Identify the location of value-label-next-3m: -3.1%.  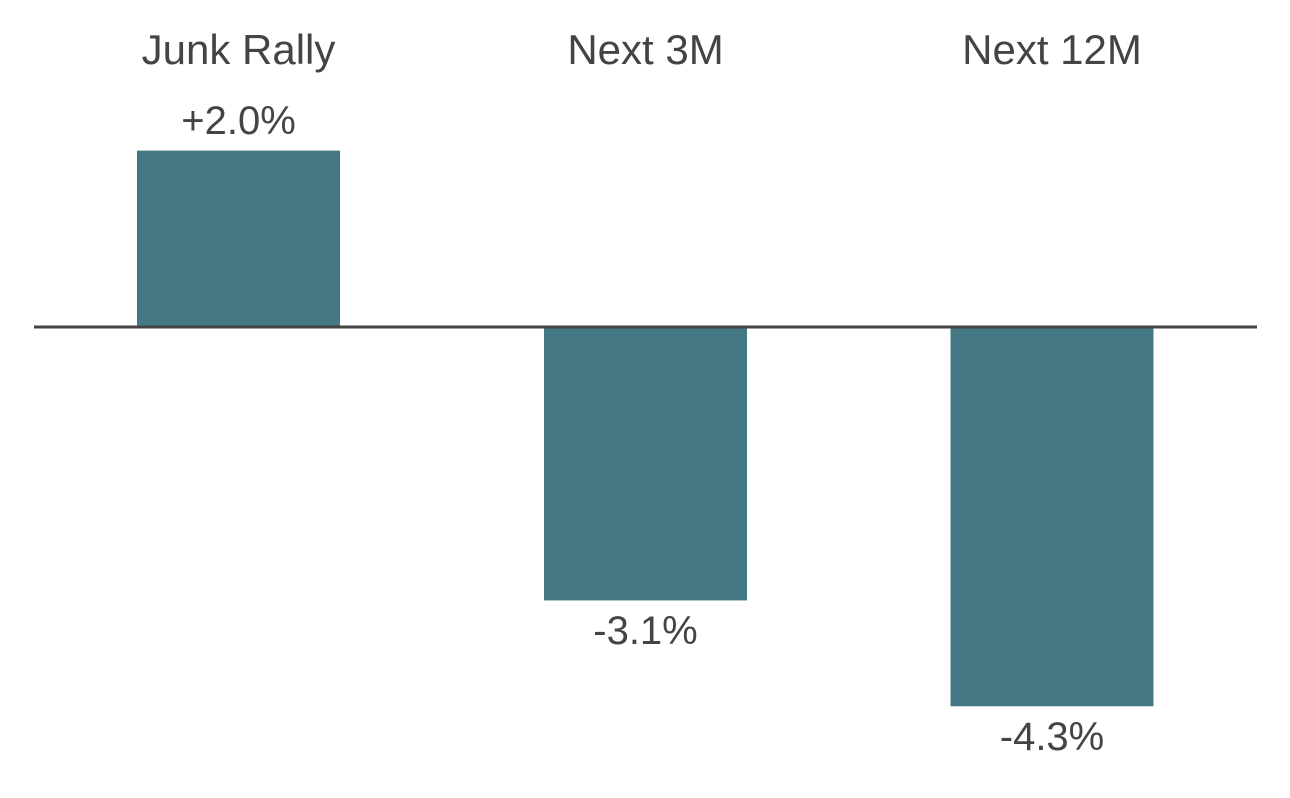
(645, 631).